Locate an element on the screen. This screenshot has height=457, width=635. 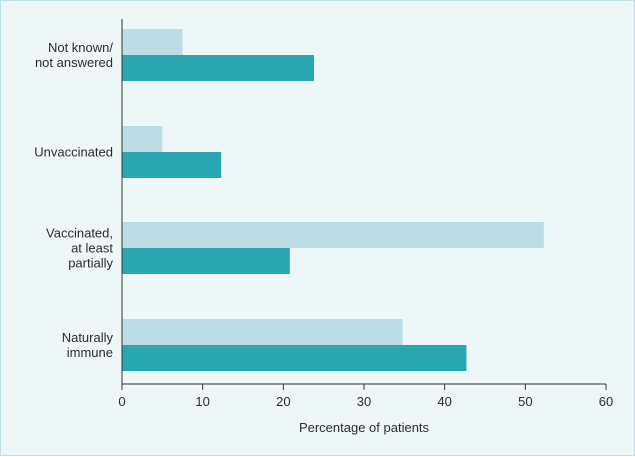
x-tick-label: 30 is located at coordinates (364, 401).